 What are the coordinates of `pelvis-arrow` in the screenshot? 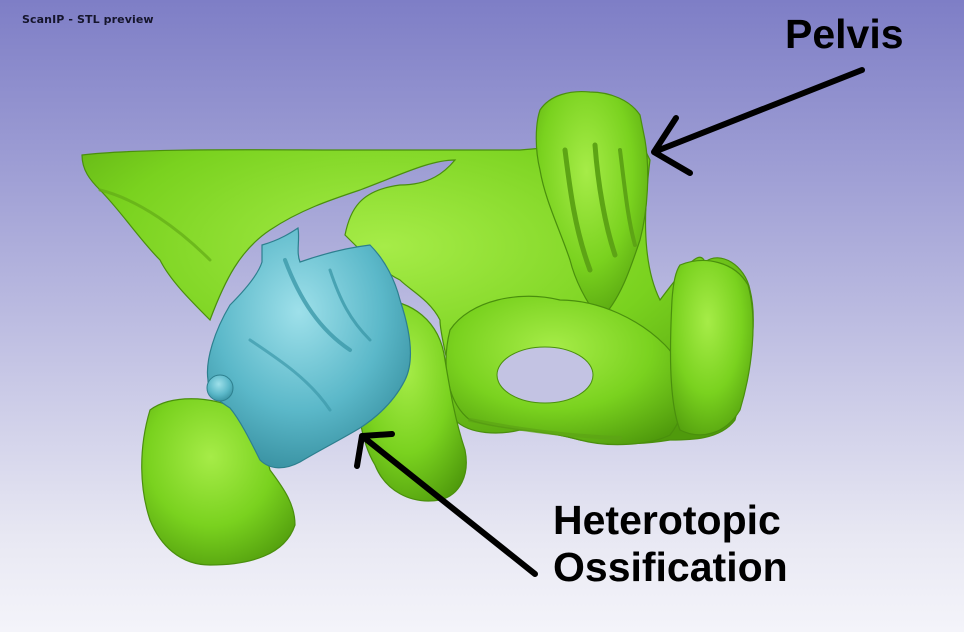 It's located at (758, 121).